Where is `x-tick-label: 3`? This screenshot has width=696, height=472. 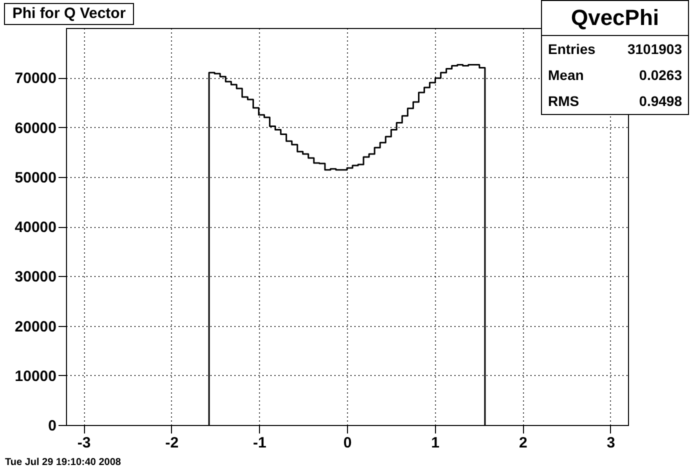 x-tick-label: 3 is located at coordinates (611, 443).